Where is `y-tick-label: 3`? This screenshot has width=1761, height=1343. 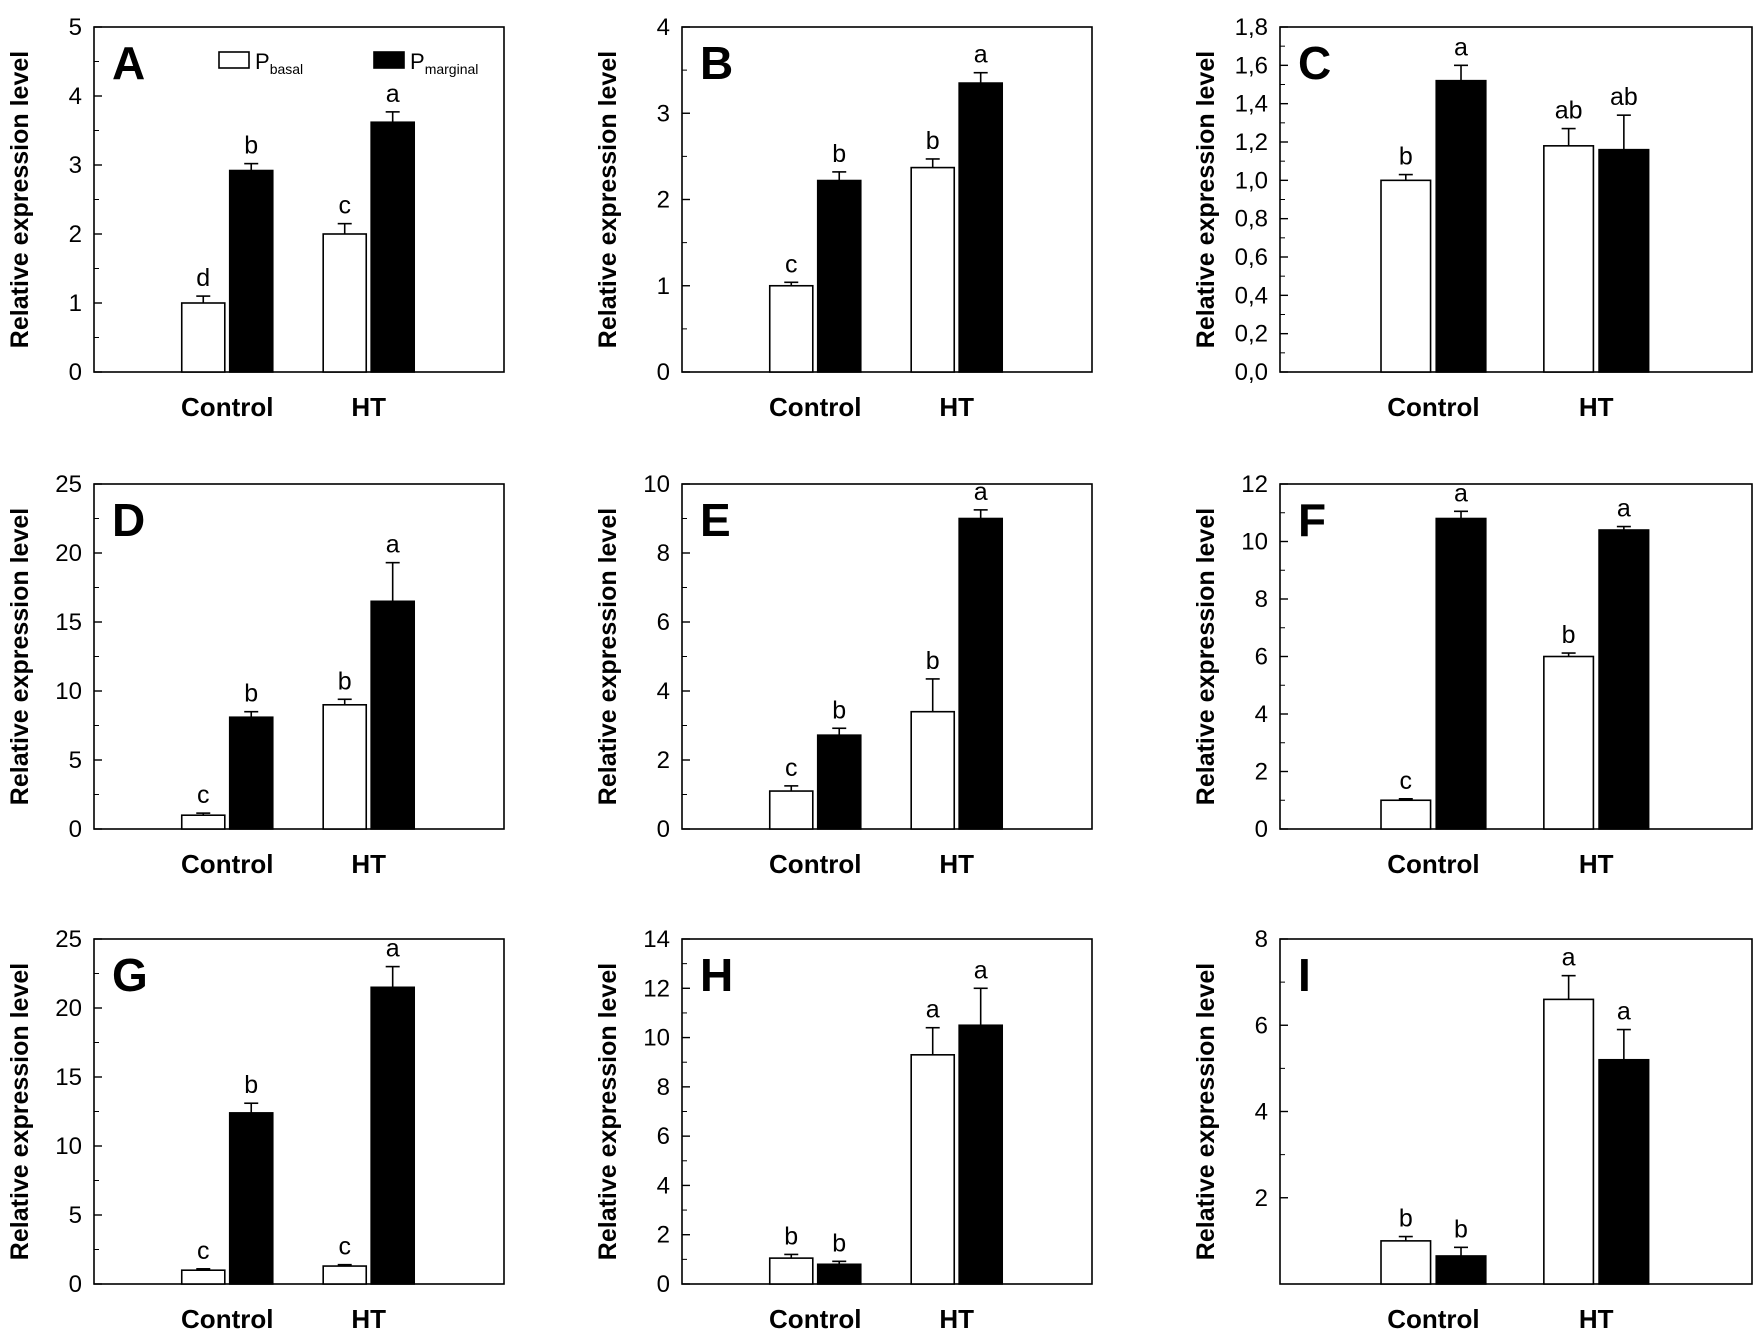 y-tick-label: 3 is located at coordinates (663, 113).